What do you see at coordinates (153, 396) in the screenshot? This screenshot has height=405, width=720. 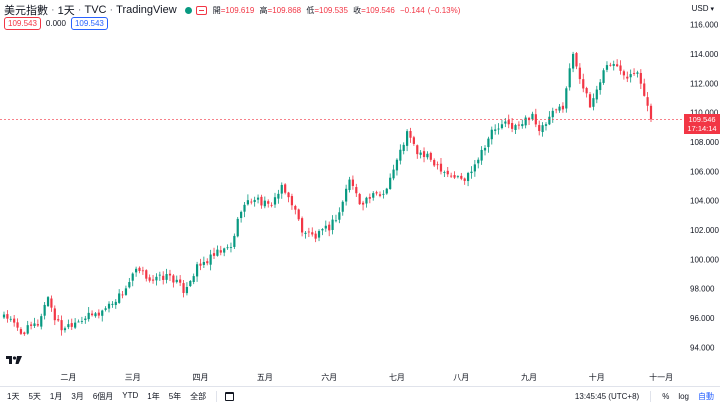 I see `range-button: 1年` at bounding box center [153, 396].